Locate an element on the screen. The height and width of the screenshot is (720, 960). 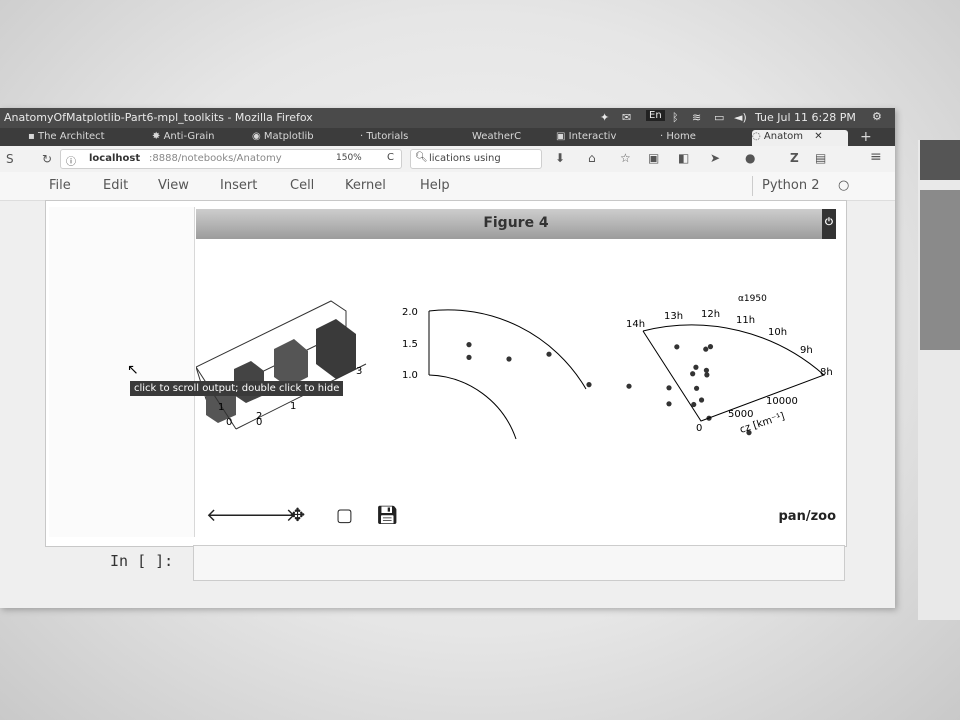
polar-ra-label: 8h is located at coordinates (826, 372).